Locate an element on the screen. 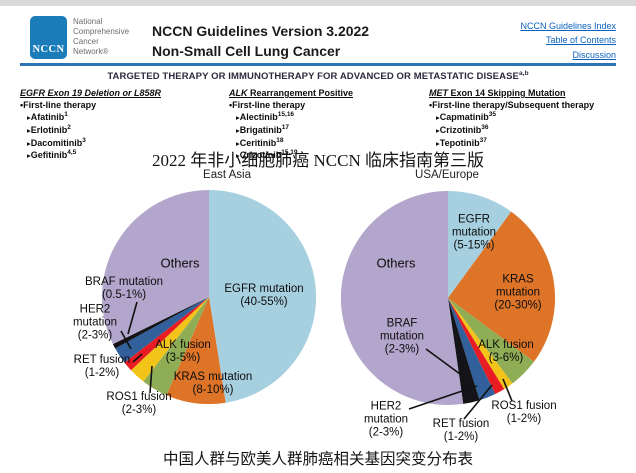 The height and width of the screenshot is (473, 636). pie-label-others-usa: Others is located at coordinates (396, 263).